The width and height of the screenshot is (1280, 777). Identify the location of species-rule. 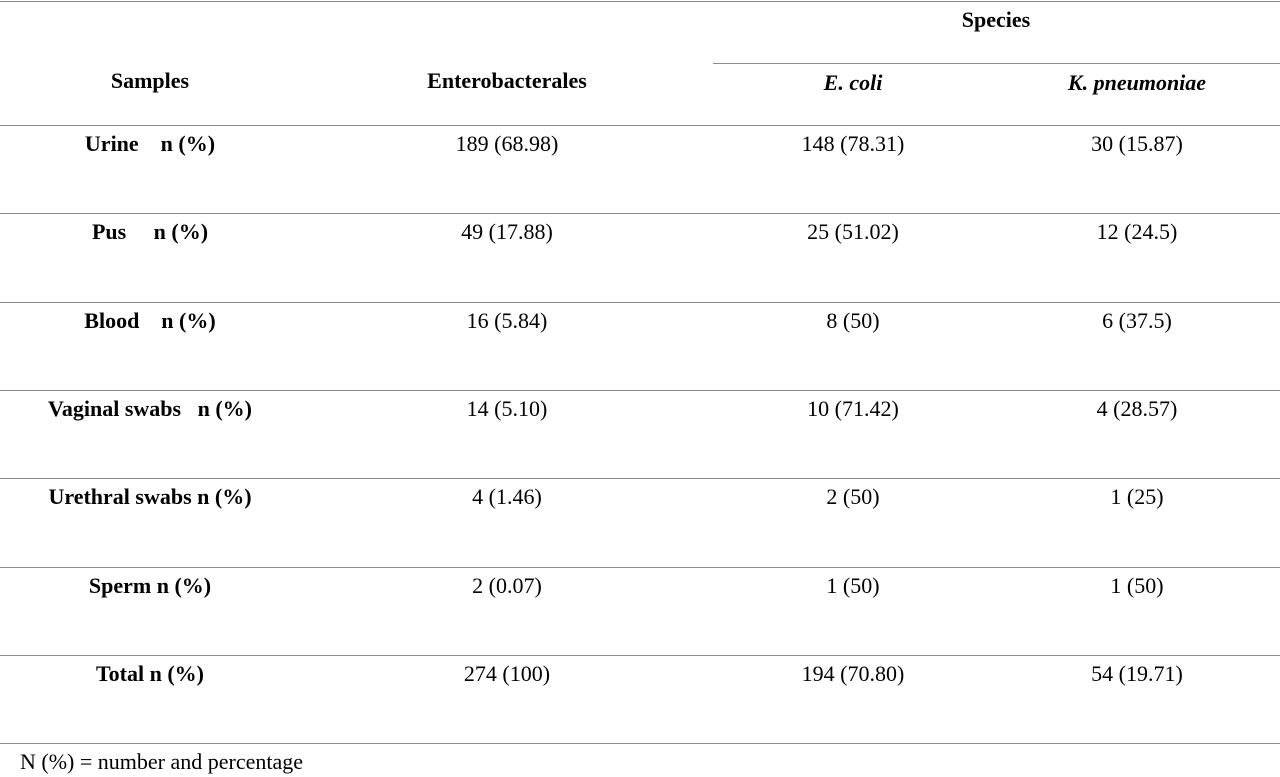
(996, 63).